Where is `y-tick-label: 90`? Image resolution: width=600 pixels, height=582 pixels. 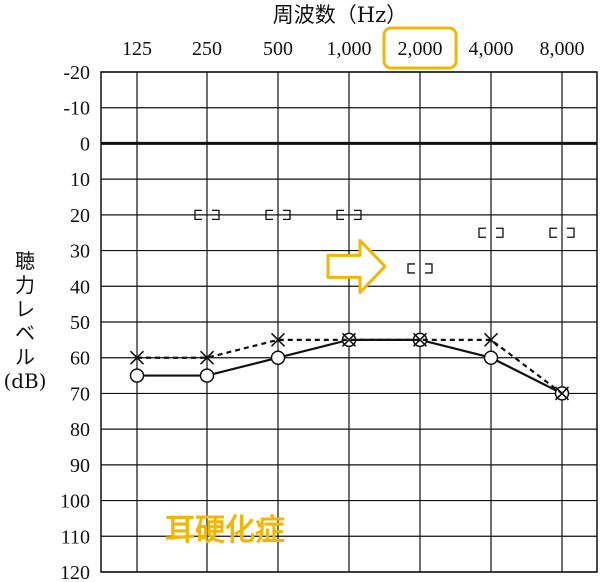
y-tick-label: 90 is located at coordinates (80, 466).